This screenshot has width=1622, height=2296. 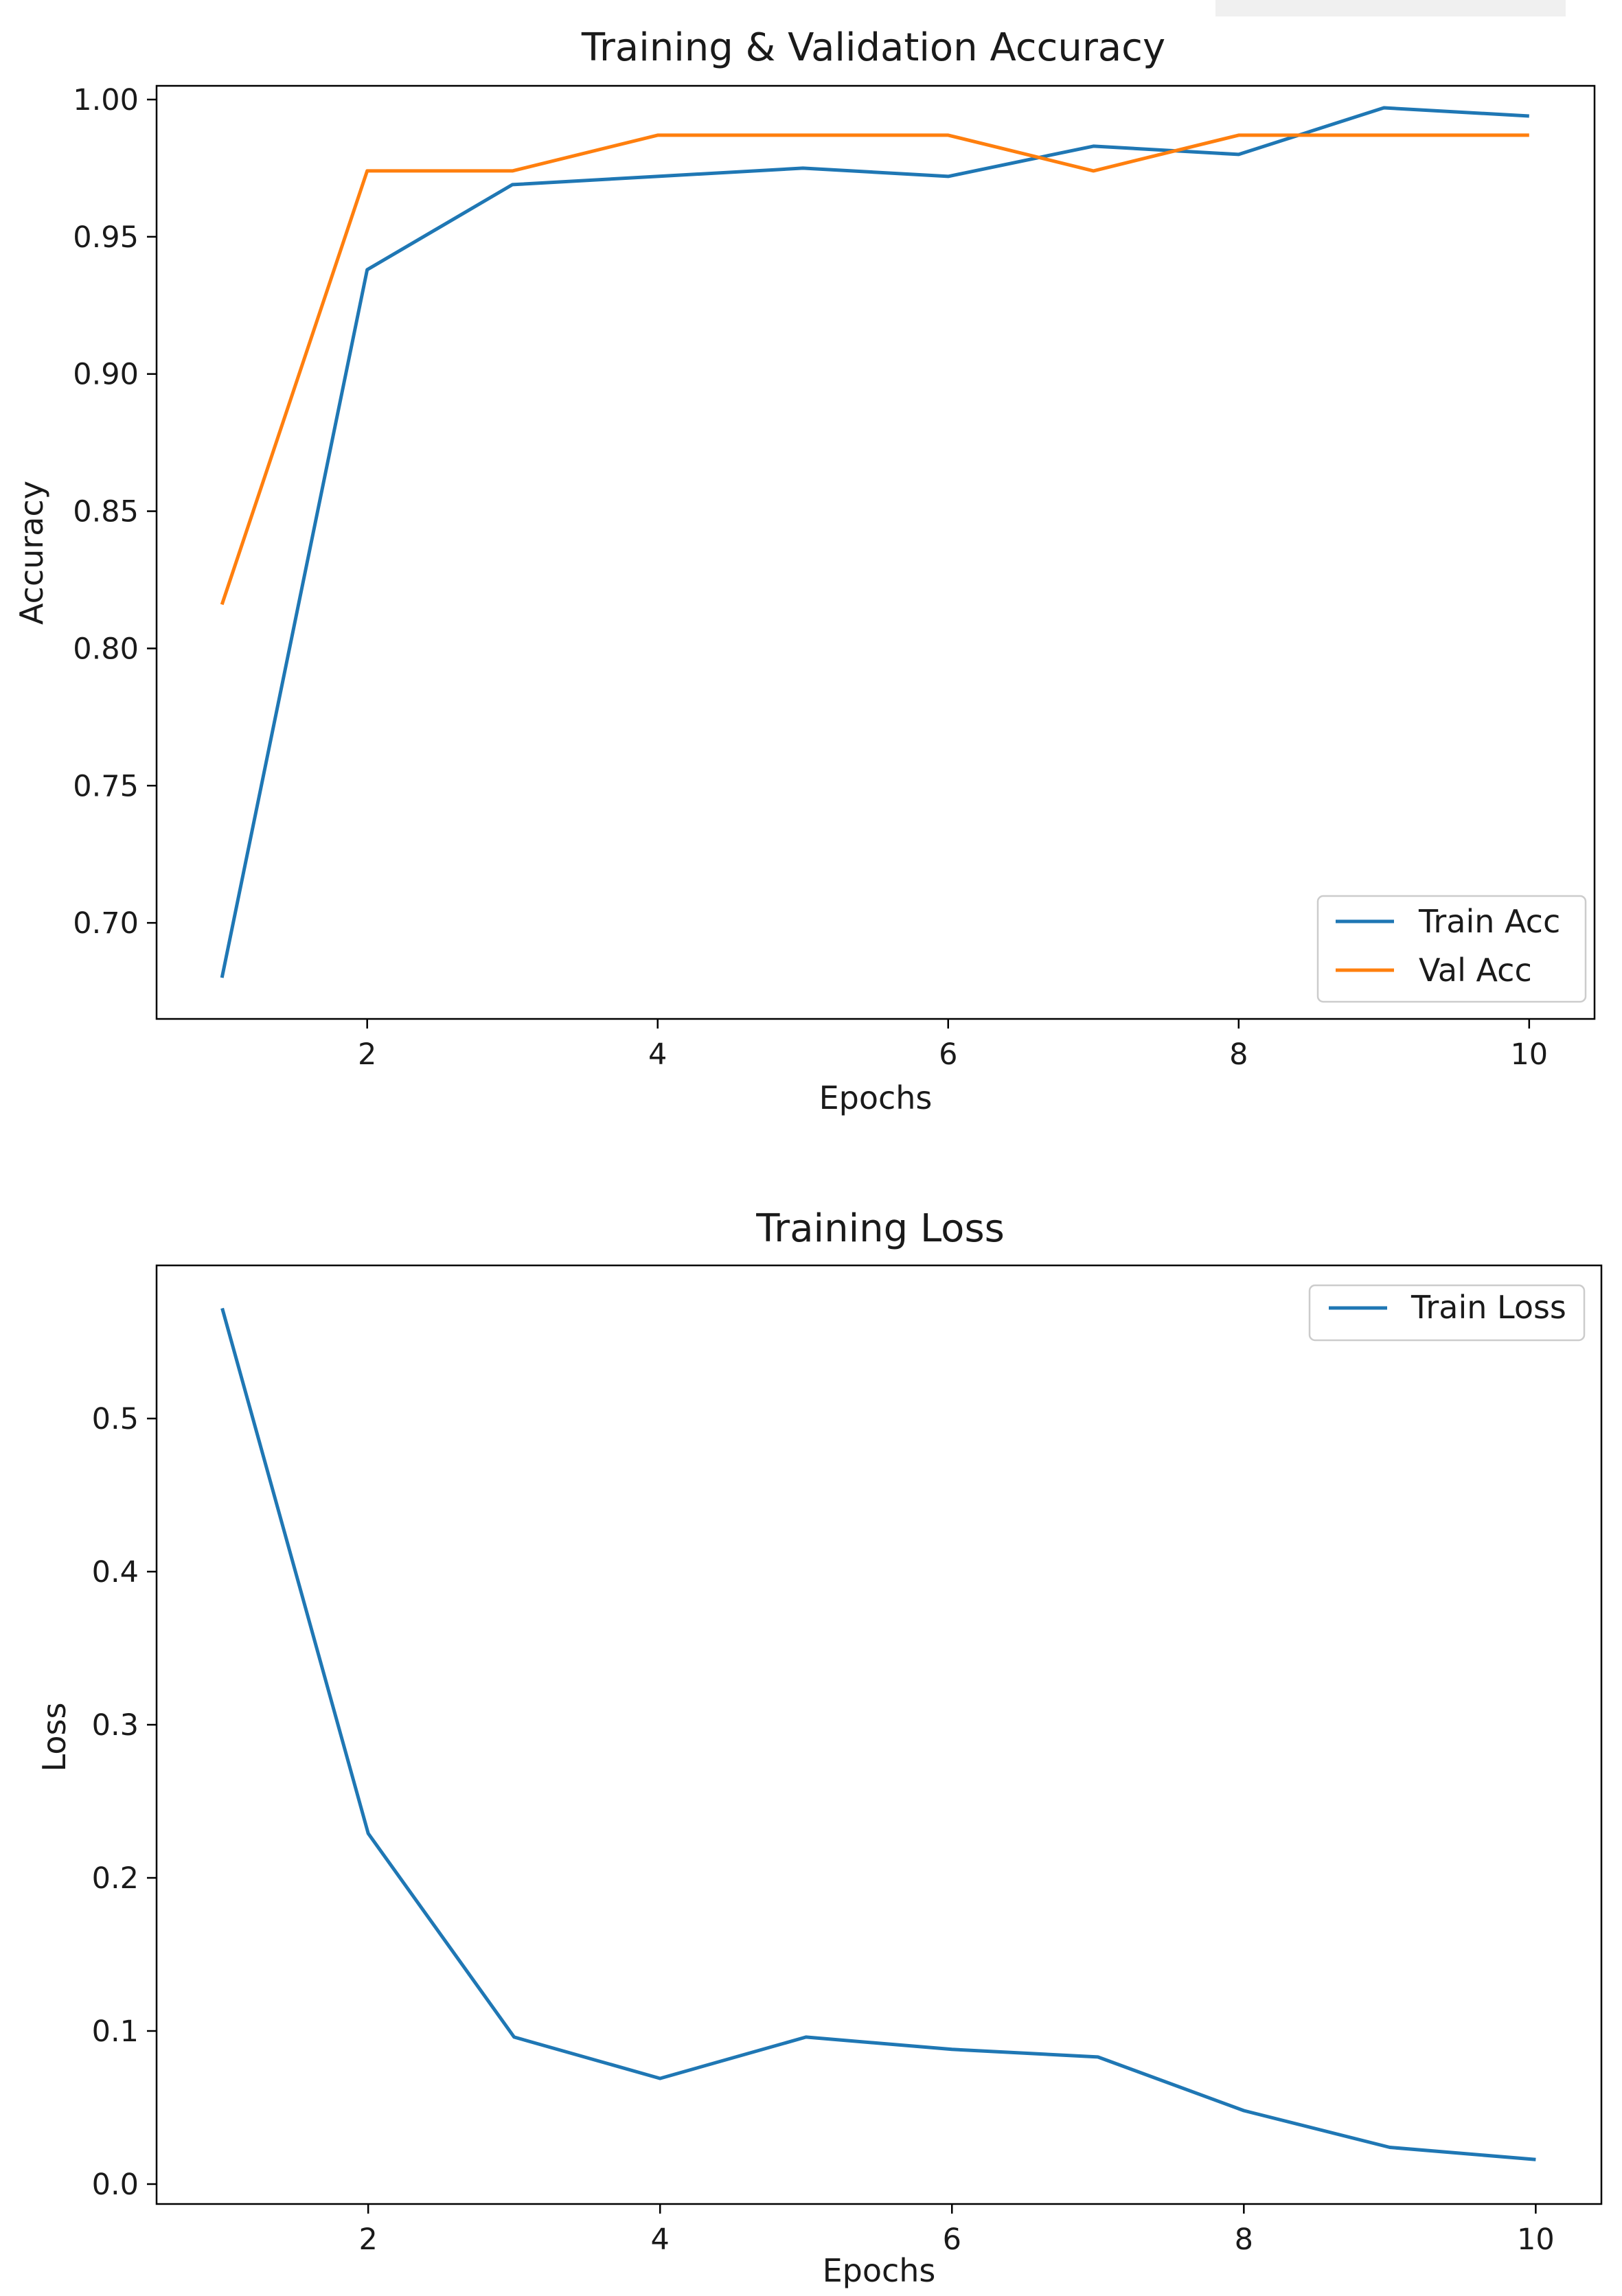 I want to click on y-tick-label: 0.5, so click(x=116, y=1419).